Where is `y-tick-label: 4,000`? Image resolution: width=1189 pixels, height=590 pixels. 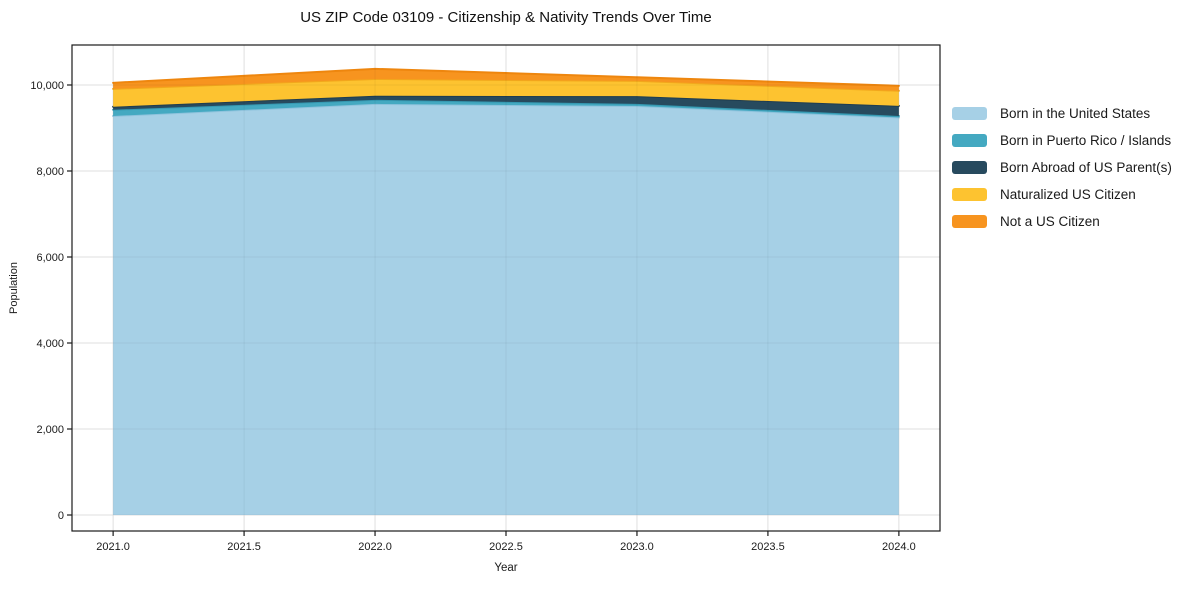
y-tick-label: 4,000 is located at coordinates (50, 344).